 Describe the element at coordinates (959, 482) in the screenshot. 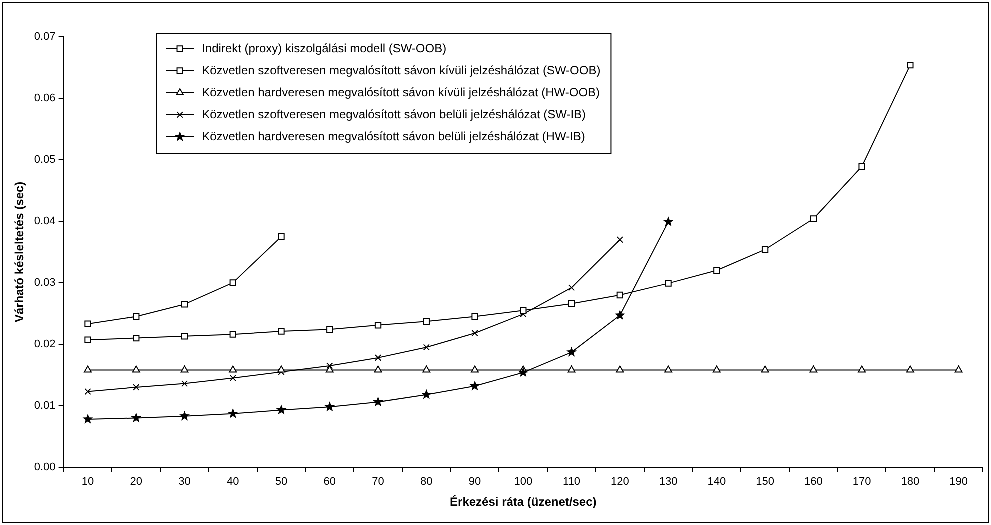

I see `x-tick-label: 190` at that location.